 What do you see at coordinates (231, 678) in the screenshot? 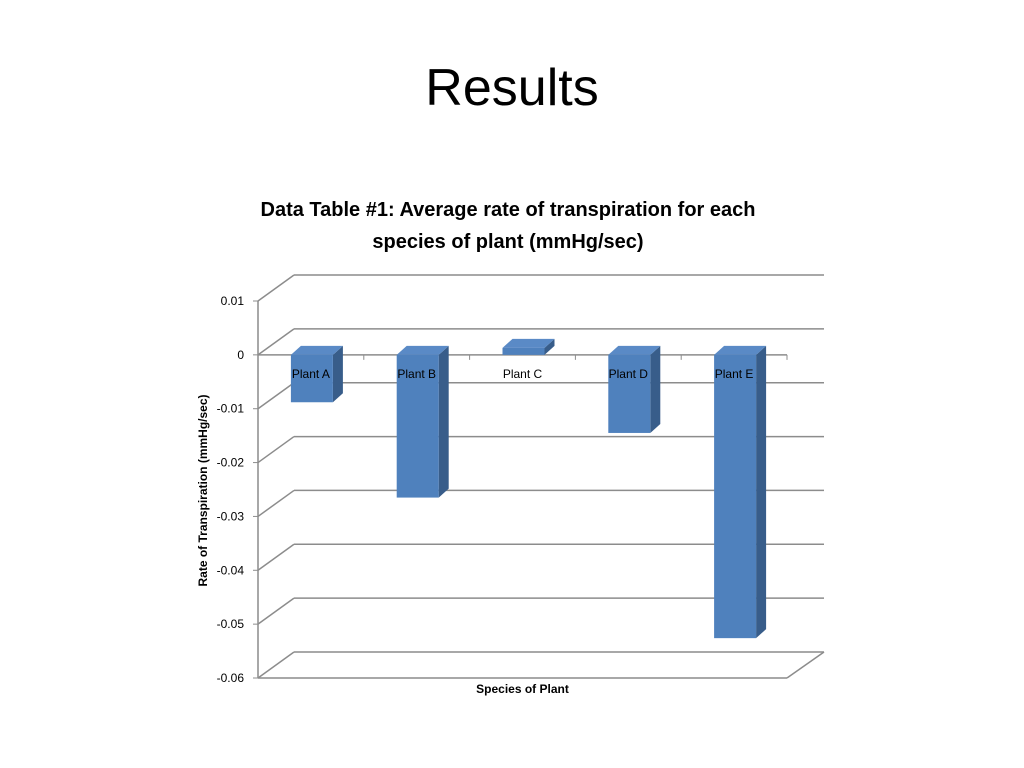
I see `y-tick-label: -0.06` at bounding box center [231, 678].